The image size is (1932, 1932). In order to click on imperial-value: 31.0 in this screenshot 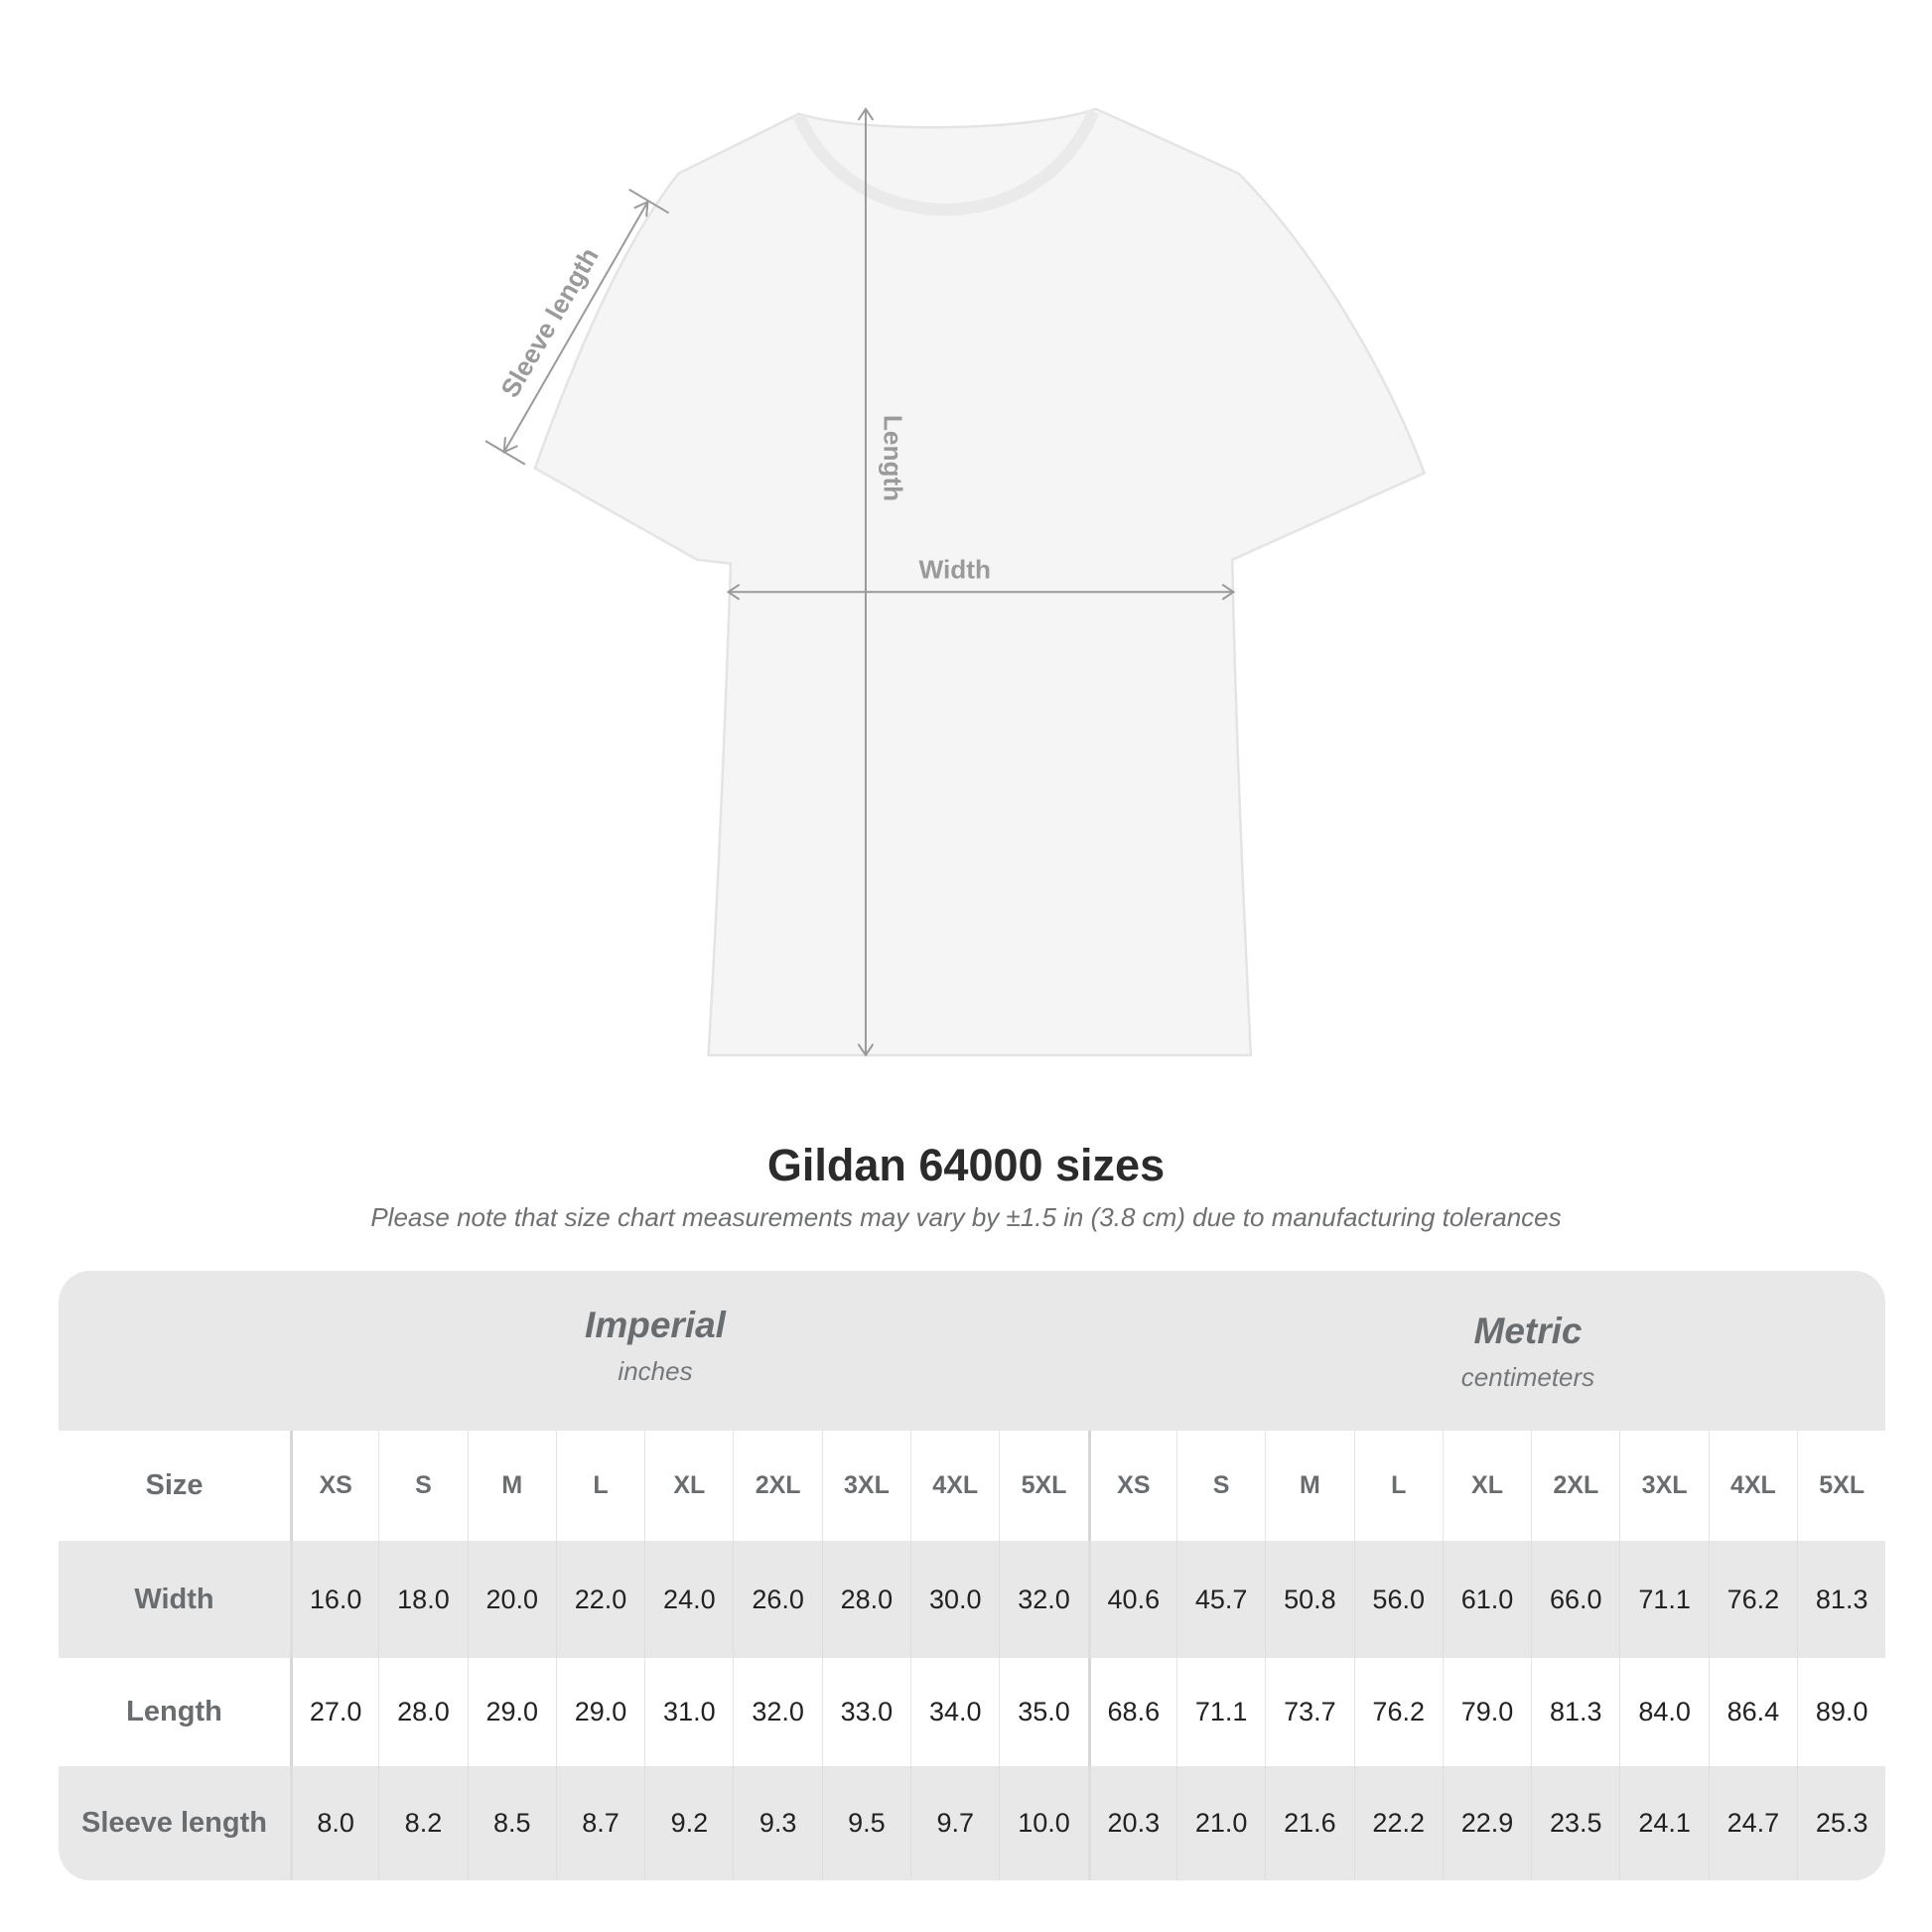, I will do `click(688, 1712)`.